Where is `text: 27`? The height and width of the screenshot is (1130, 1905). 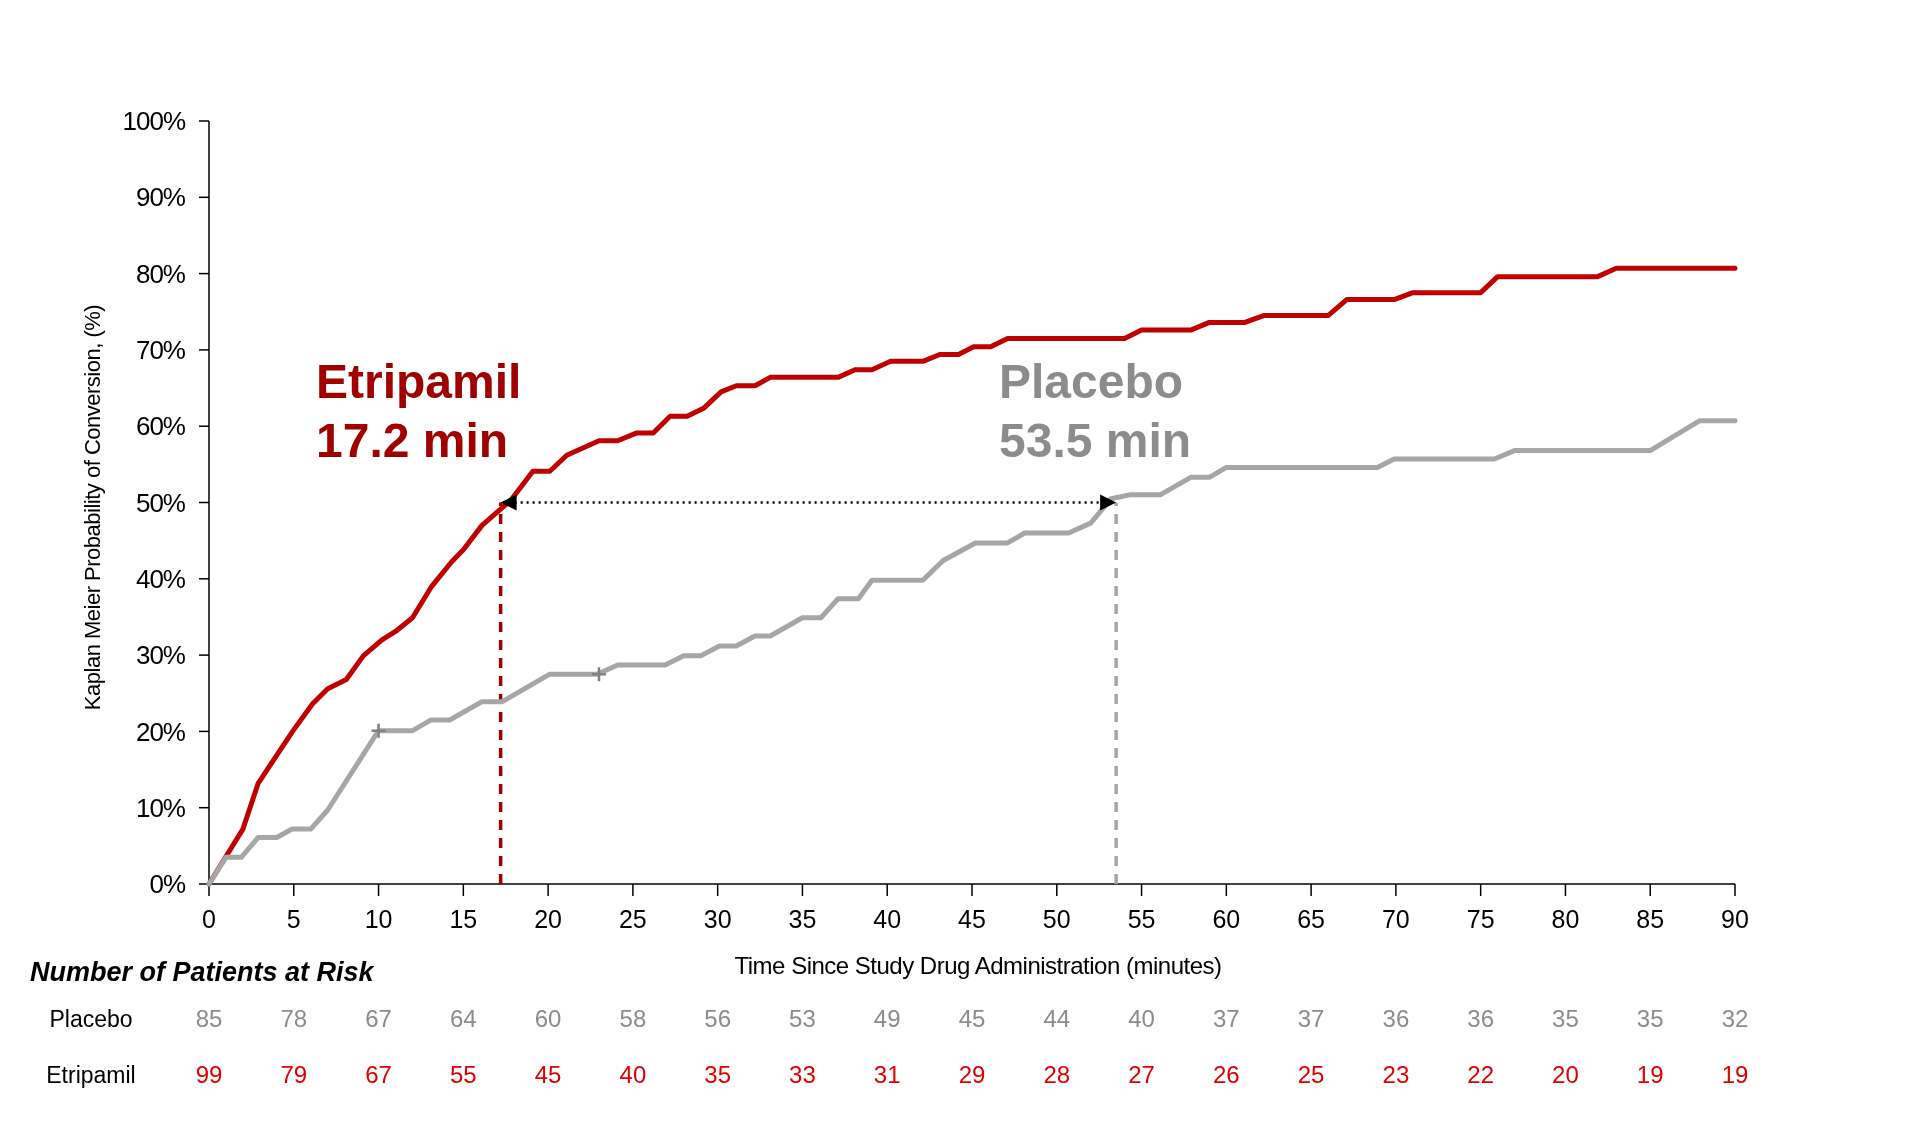
text: 27 is located at coordinates (1141, 1074).